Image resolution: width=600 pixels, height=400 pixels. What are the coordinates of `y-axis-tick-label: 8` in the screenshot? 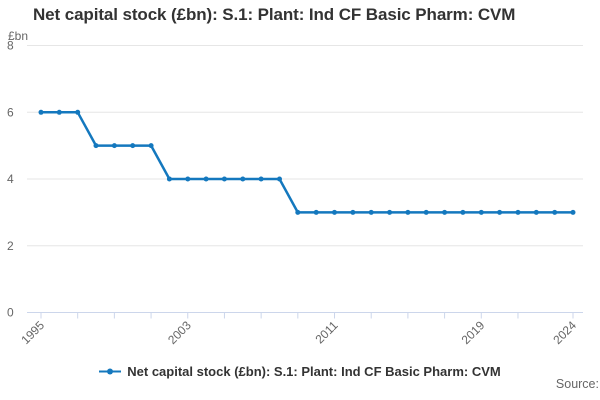 It's located at (10, 46).